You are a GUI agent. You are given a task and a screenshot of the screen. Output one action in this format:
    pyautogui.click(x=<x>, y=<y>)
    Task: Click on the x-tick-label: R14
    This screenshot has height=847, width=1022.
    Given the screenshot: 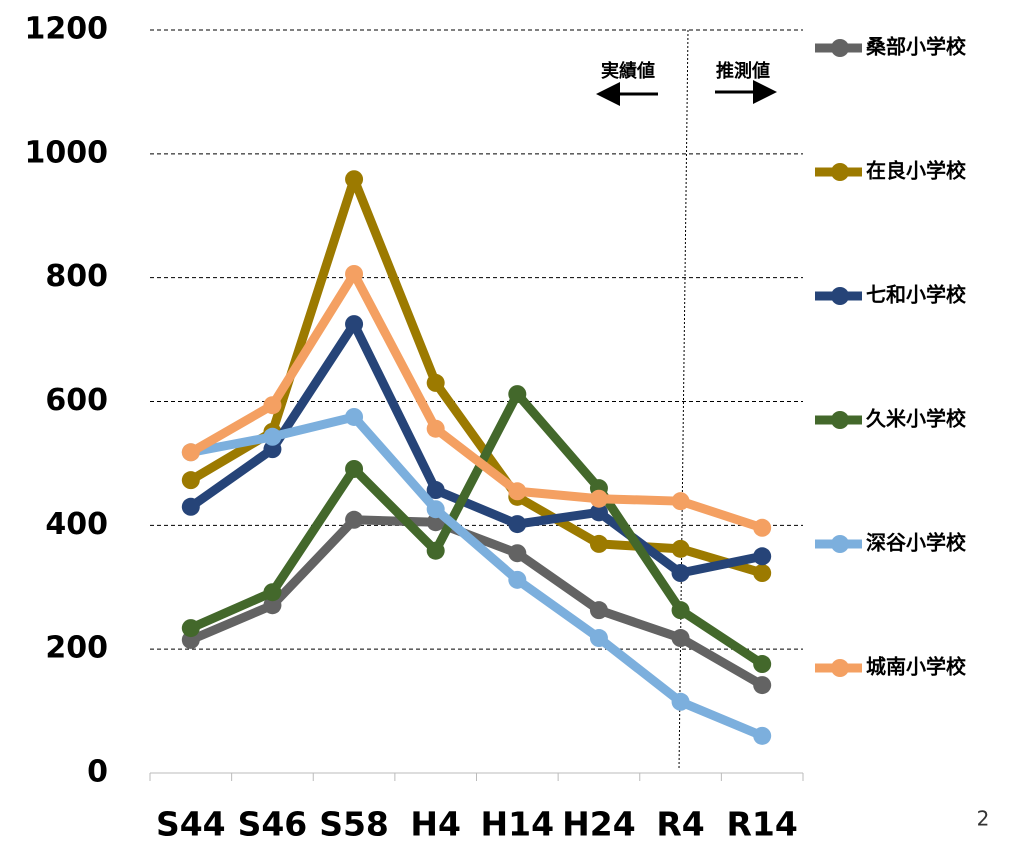 What is the action you would take?
    pyautogui.click(x=762, y=824)
    